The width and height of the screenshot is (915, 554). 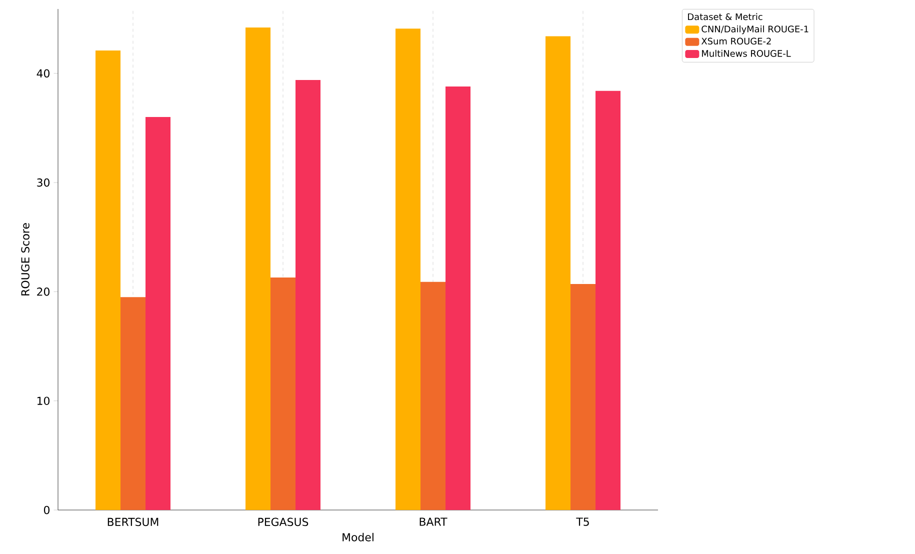 I want to click on y-tick-label: 0, so click(x=47, y=510).